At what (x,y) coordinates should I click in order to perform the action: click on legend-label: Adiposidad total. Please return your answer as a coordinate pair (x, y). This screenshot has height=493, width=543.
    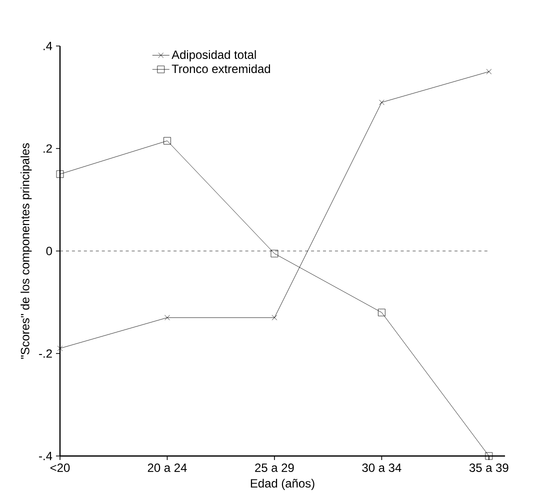
    Looking at the image, I should click on (214, 56).